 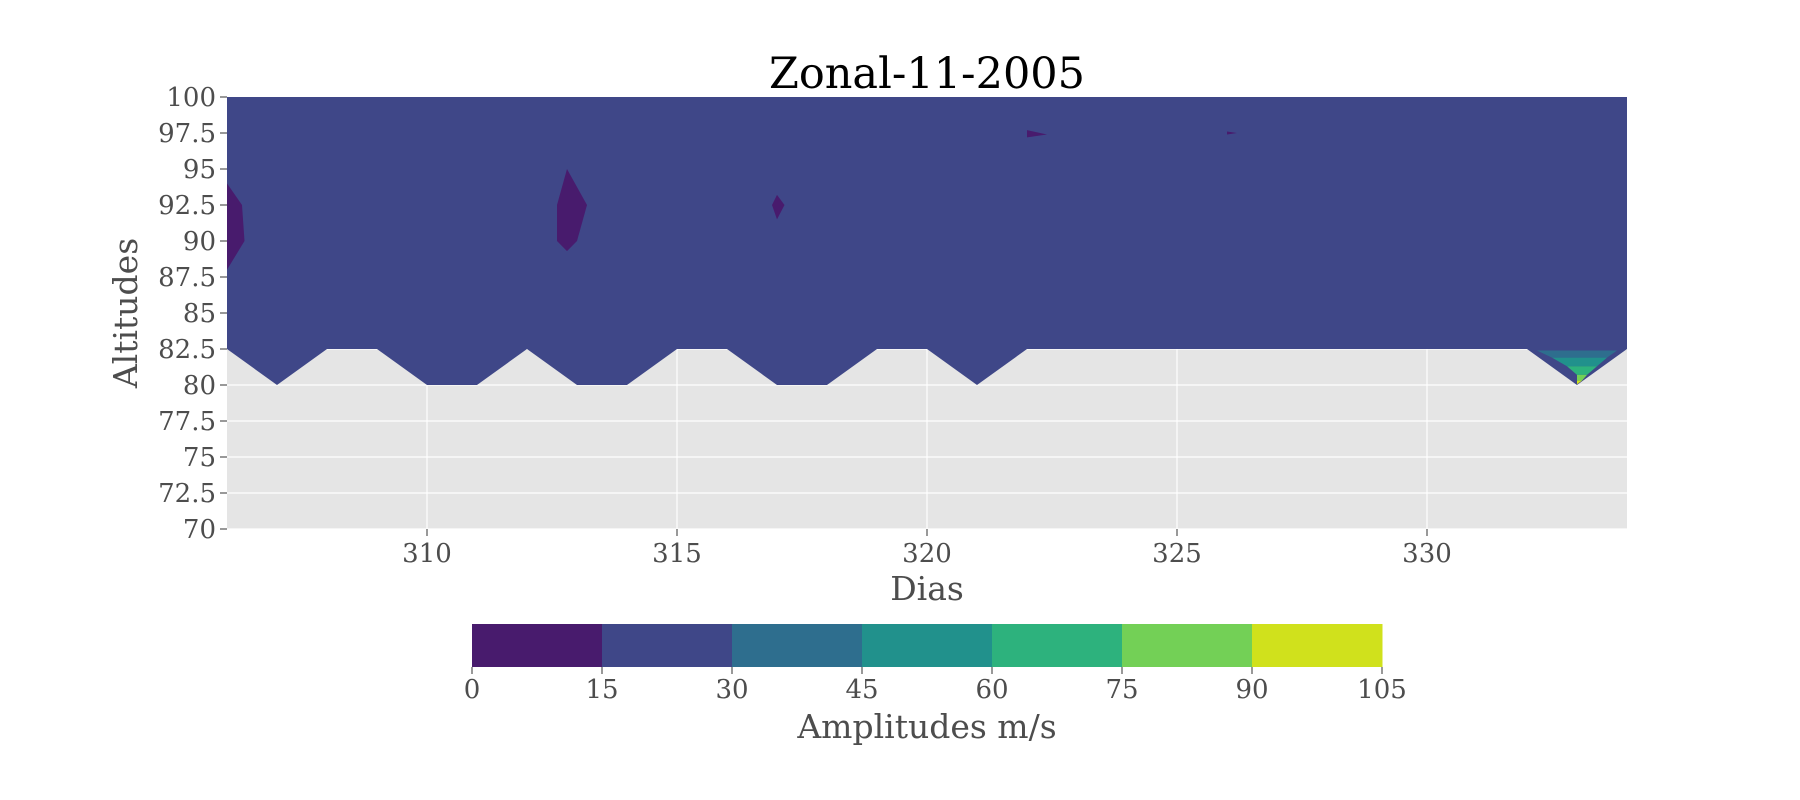 I want to click on y-axis-label: Altitudes, so click(x=125, y=313).